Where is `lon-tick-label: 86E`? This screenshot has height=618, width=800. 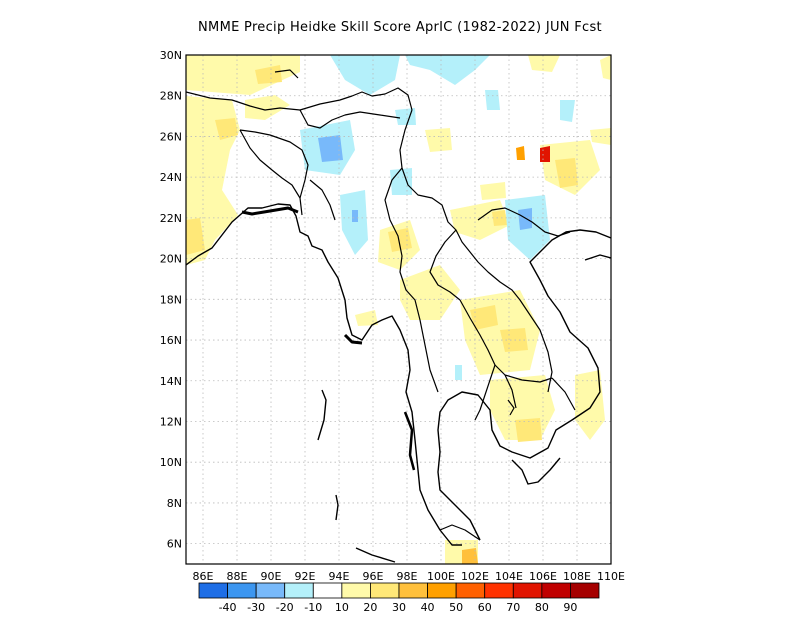 lon-tick-label: 86E is located at coordinates (203, 576).